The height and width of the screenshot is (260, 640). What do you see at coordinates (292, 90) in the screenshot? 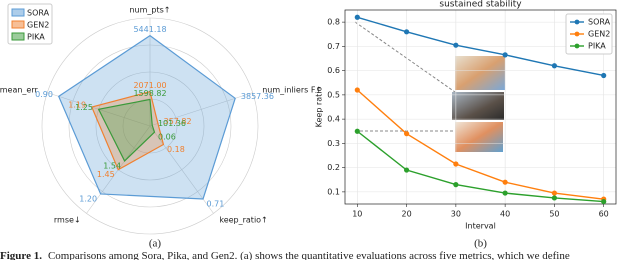
I see `axis-label: num_inliers F↑` at bounding box center [292, 90].